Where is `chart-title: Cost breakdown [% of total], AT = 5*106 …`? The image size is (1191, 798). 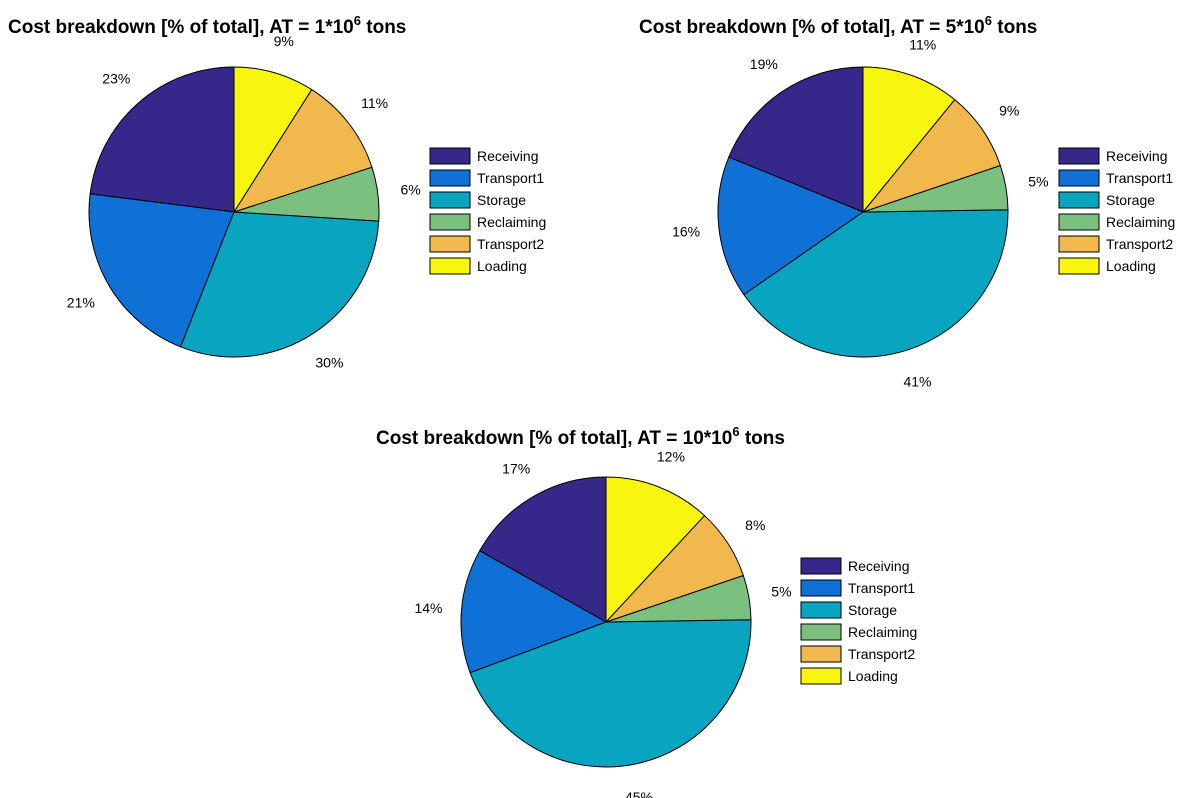 chart-title: Cost breakdown [% of total], AT = 5*106 … is located at coordinates (838, 25).